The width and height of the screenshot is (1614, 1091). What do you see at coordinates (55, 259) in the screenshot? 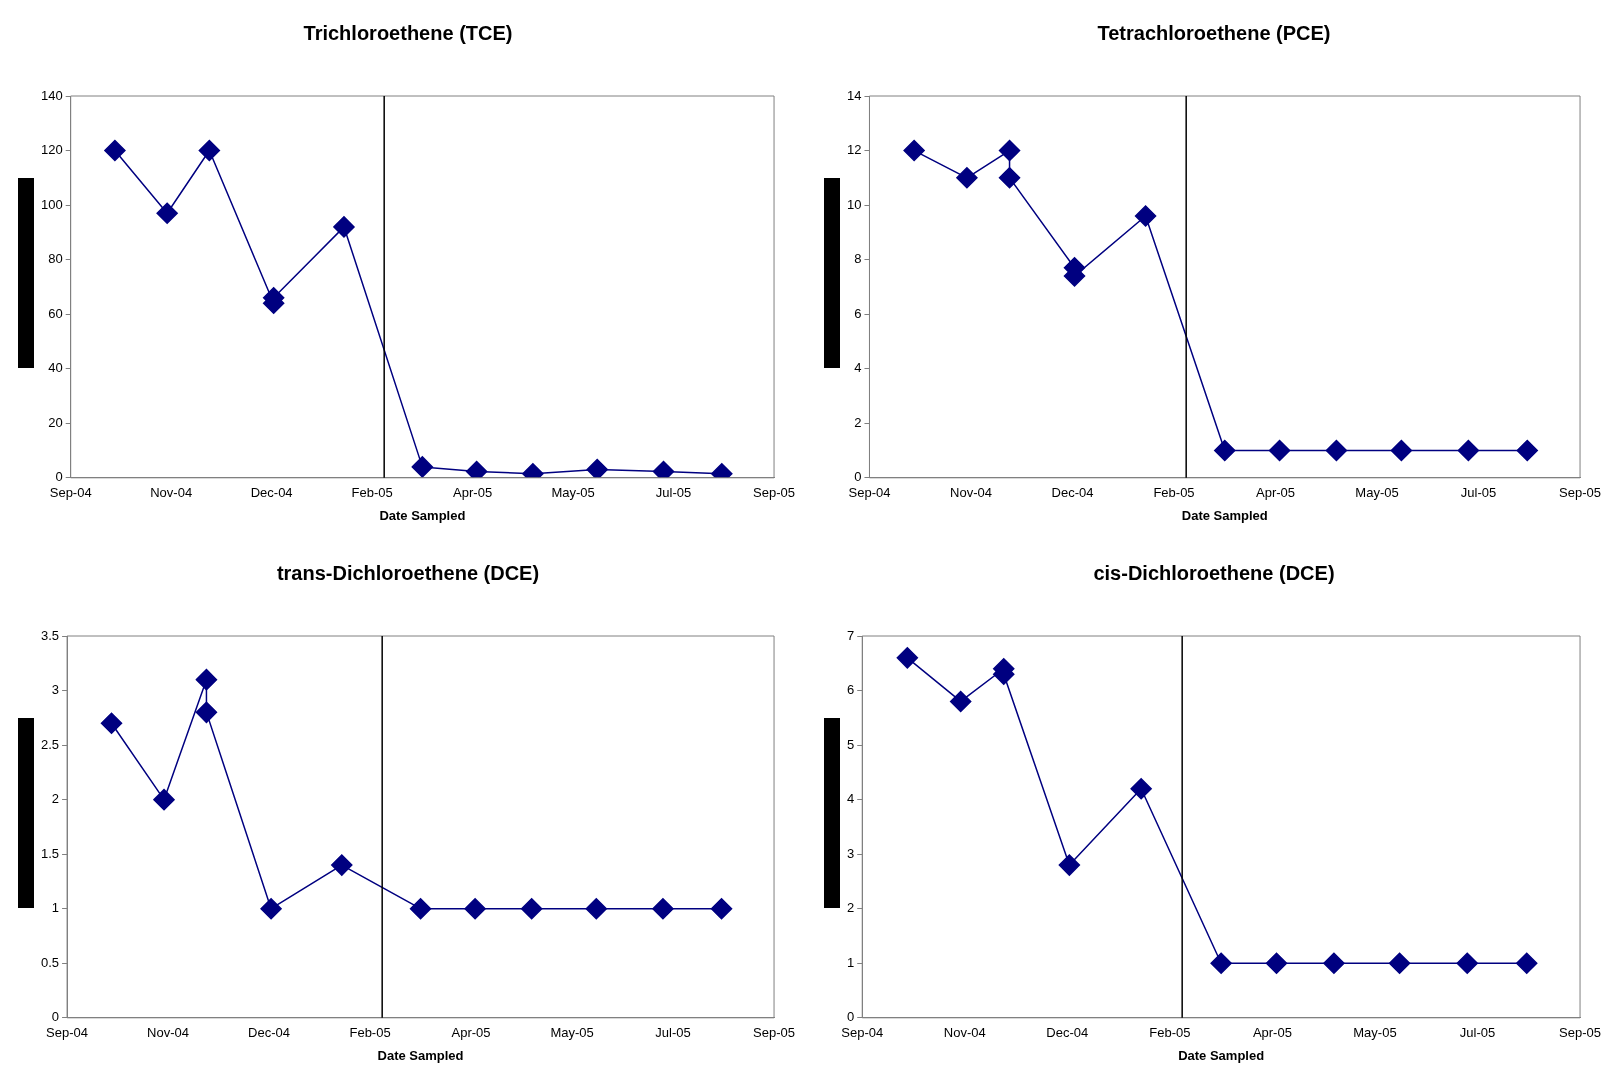
I see `y-tick-label: 80` at bounding box center [55, 259].